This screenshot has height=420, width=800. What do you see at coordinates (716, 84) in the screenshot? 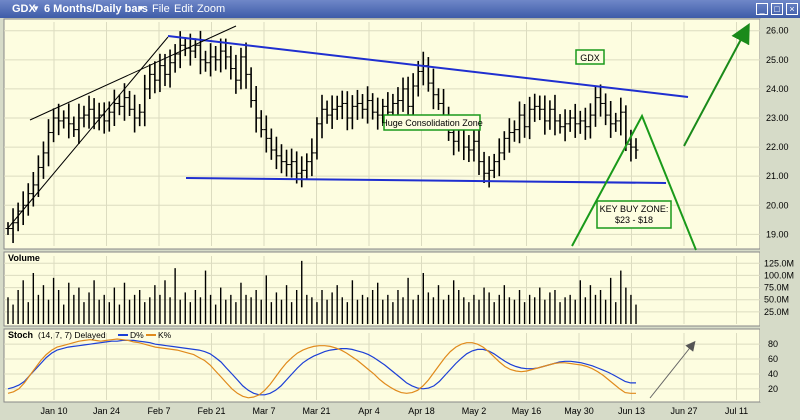
I see `uptrend-arrow` at bounding box center [716, 84].